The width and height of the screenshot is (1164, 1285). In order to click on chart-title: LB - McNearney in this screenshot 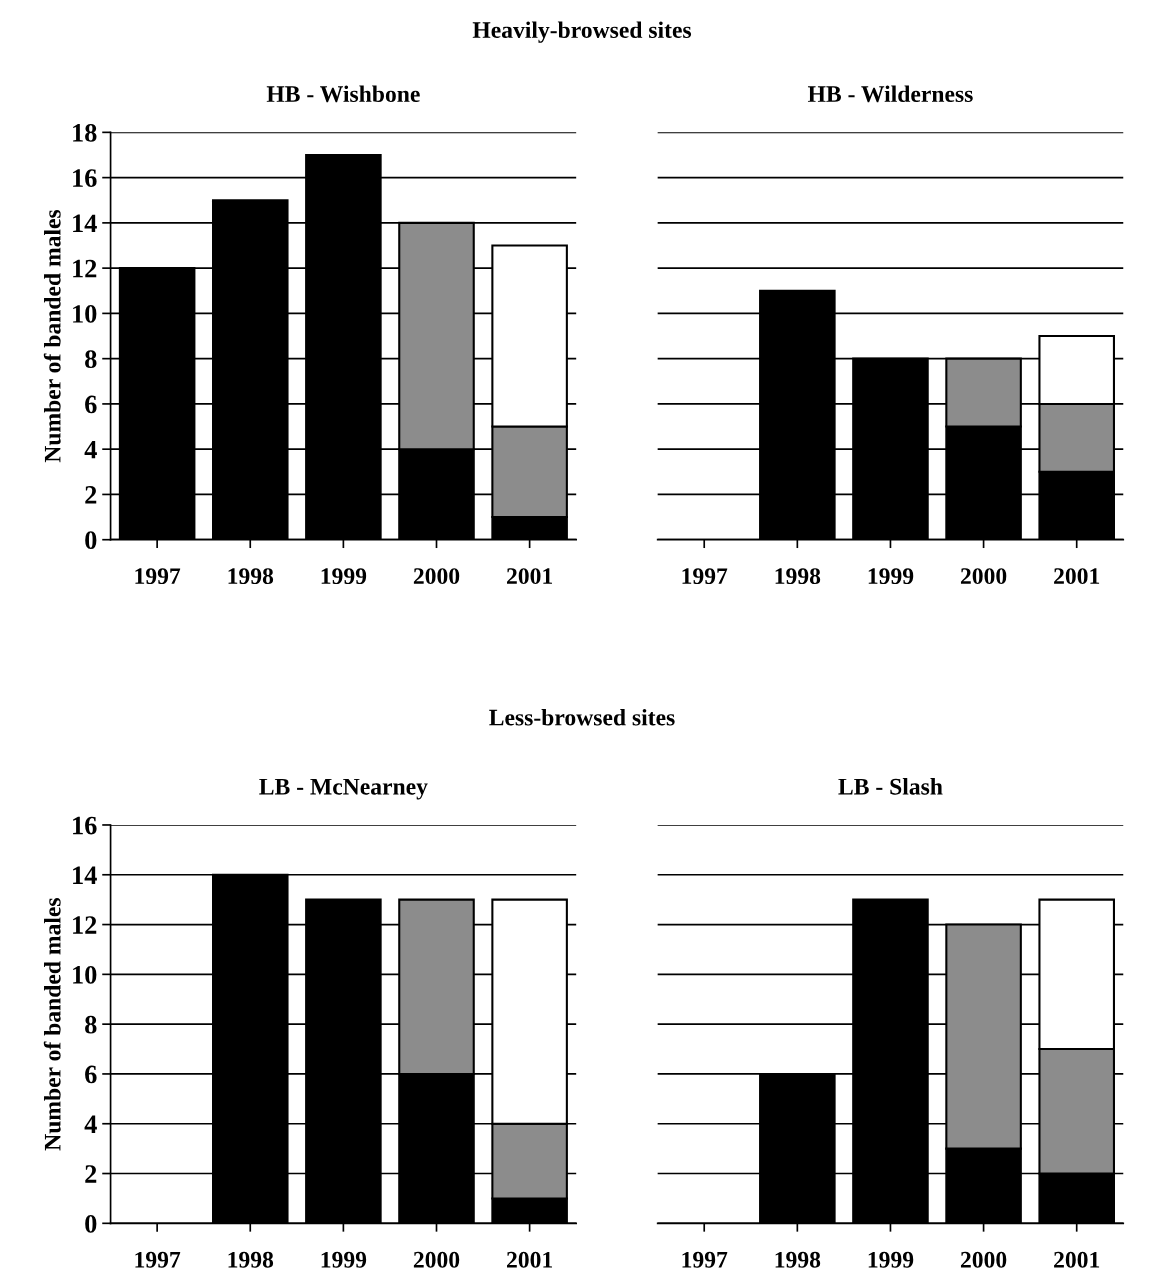, I will do `click(343, 789)`.